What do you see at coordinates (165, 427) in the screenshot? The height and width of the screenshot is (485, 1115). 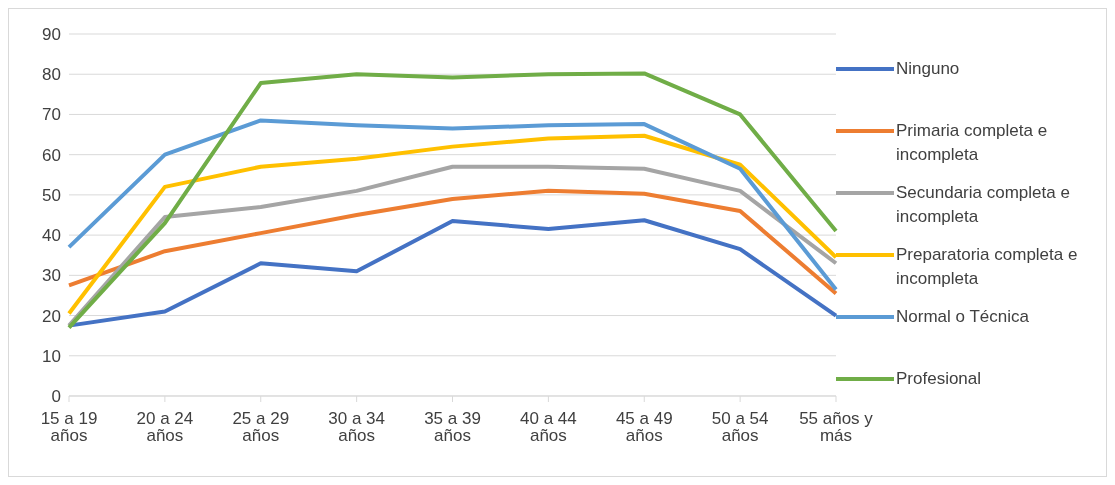 I see `x-tick-label: 20 a 24 años` at bounding box center [165, 427].